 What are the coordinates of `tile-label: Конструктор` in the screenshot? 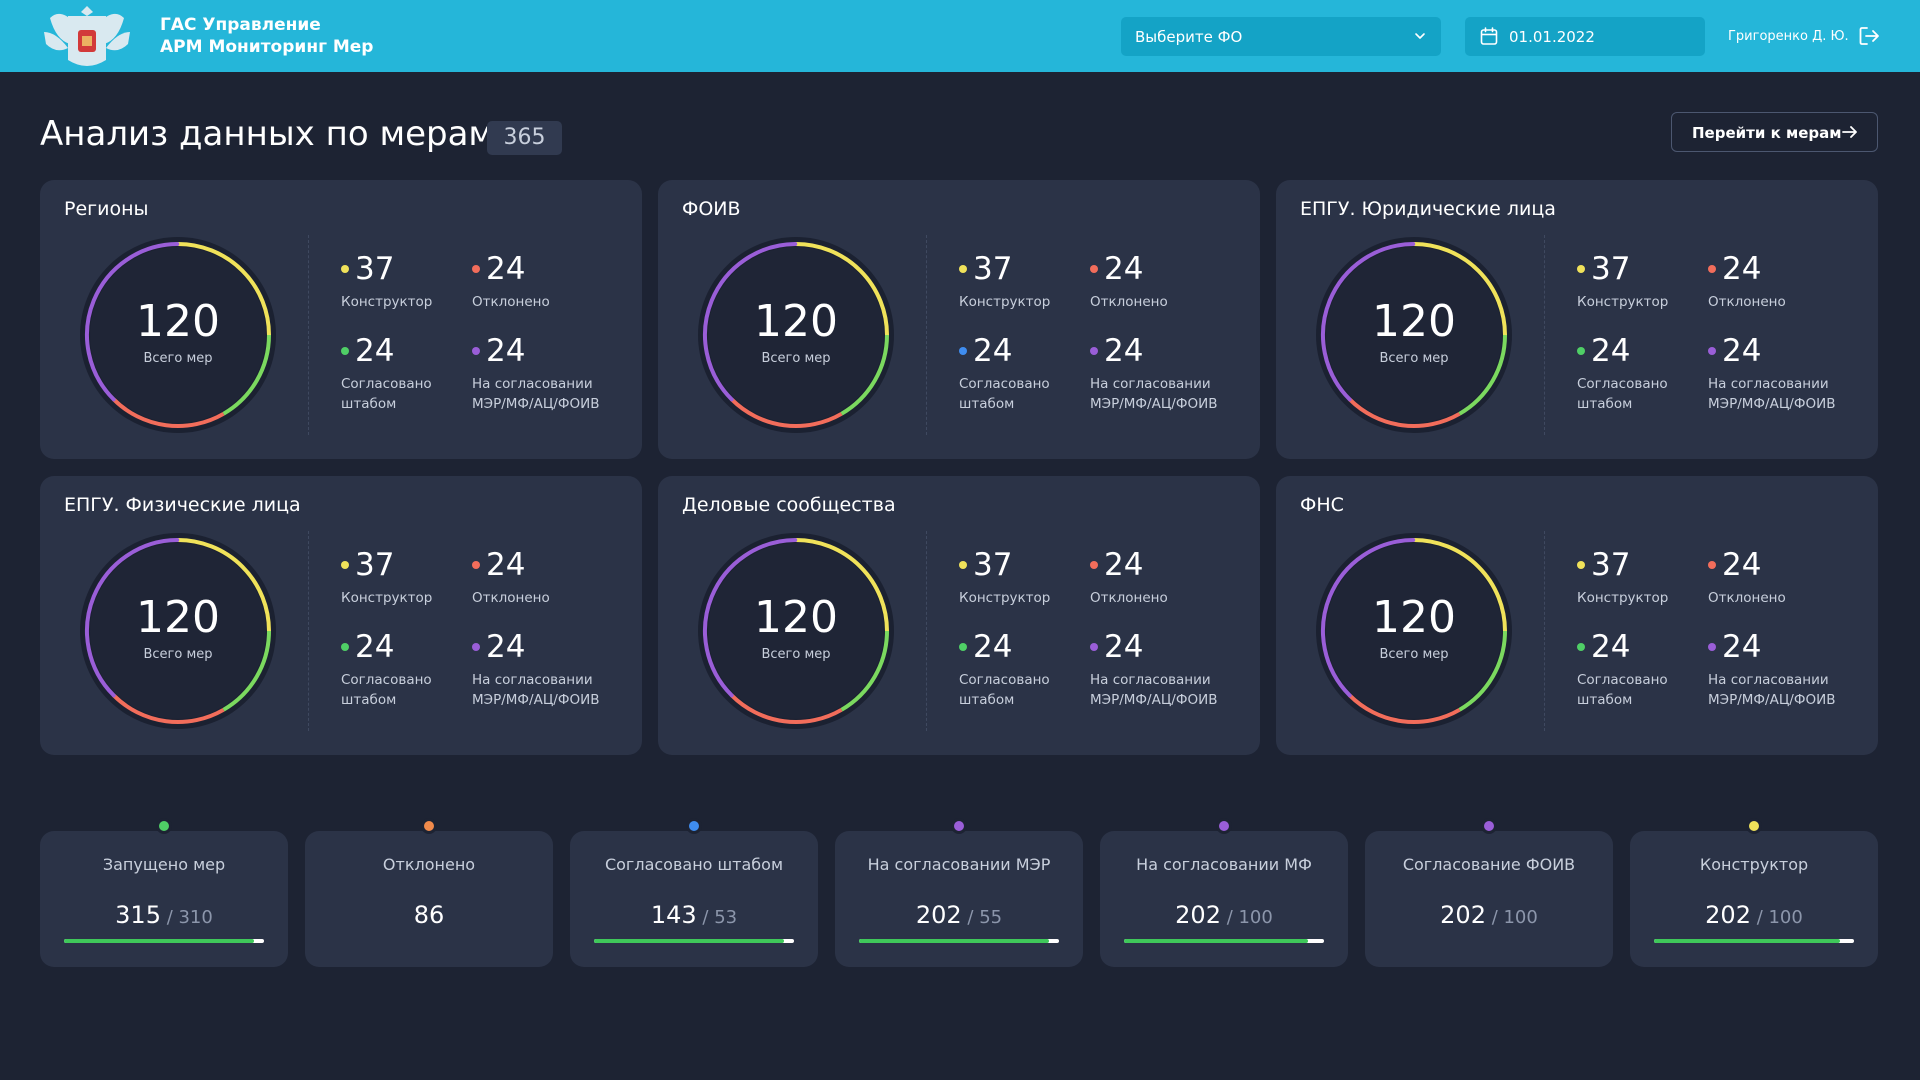 It's located at (1754, 864).